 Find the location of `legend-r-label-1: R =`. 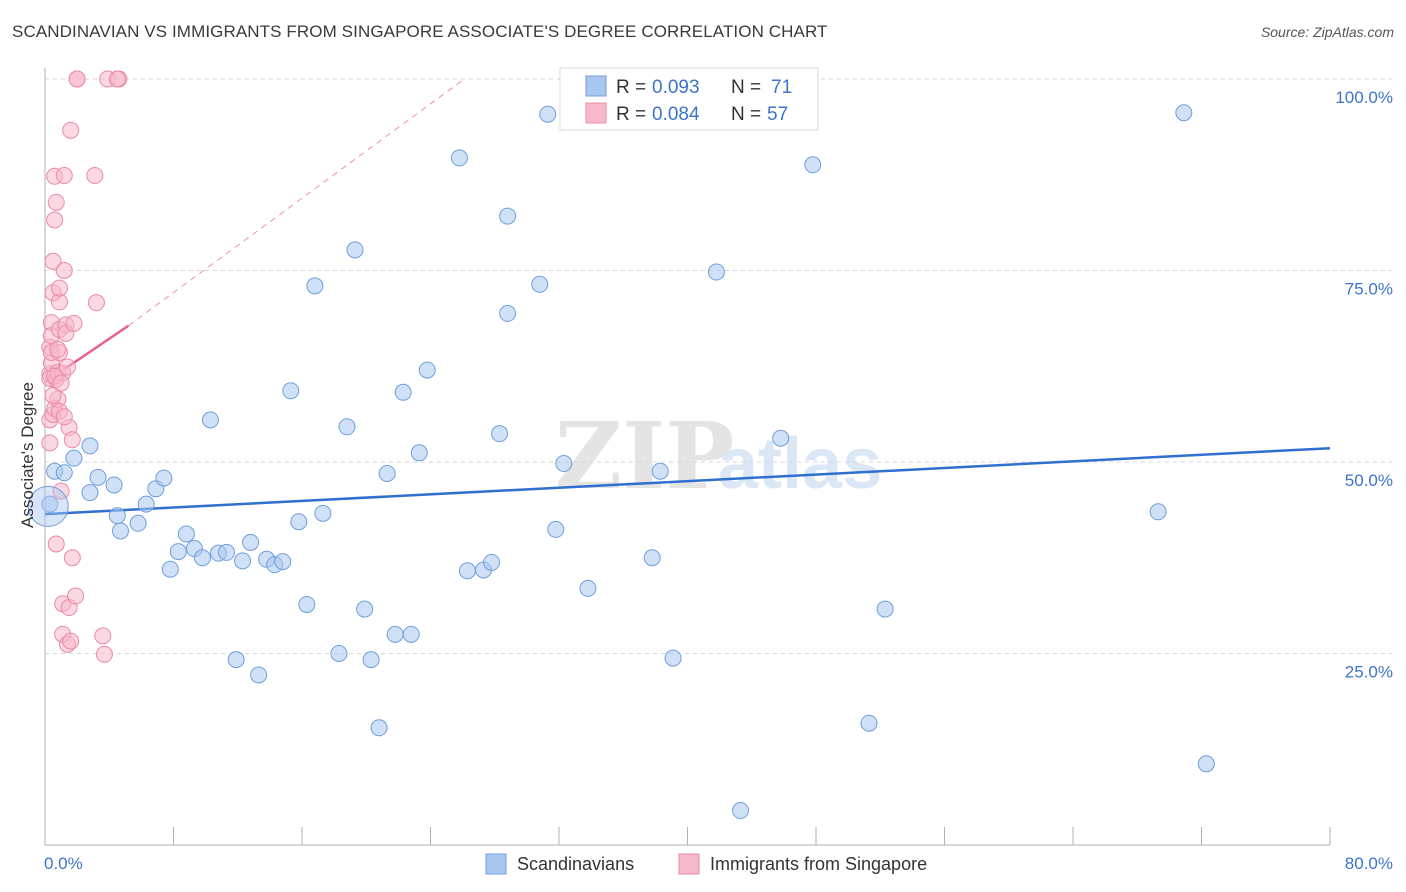

legend-r-label-1: R = is located at coordinates (631, 87).